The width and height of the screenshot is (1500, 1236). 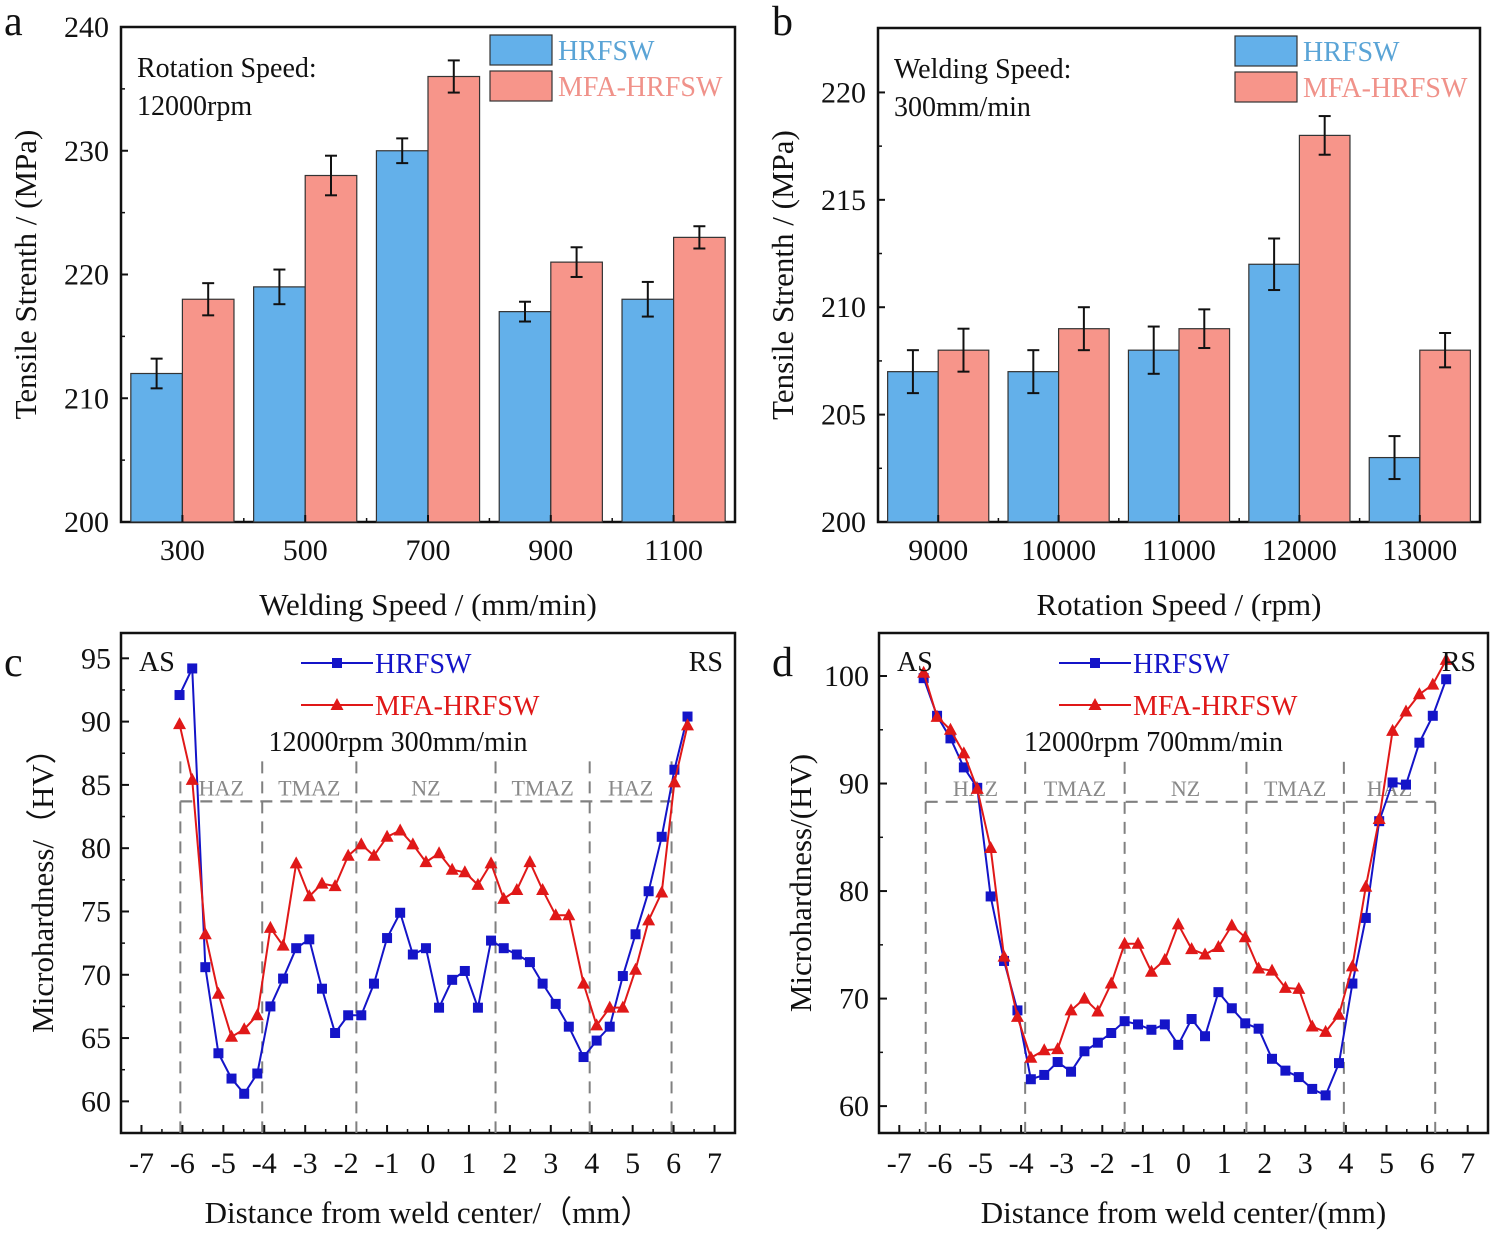 What do you see at coordinates (854, 891) in the screenshot?
I see `y-tick-label: 80` at bounding box center [854, 891].